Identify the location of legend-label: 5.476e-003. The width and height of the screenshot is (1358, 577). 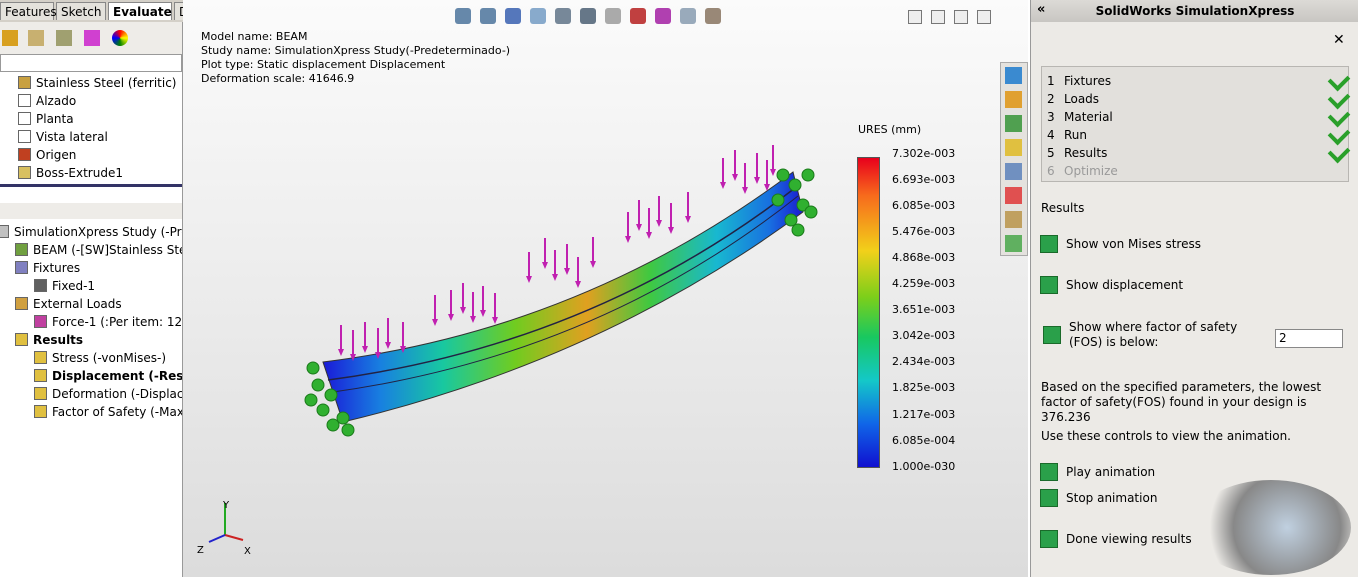
(924, 232).